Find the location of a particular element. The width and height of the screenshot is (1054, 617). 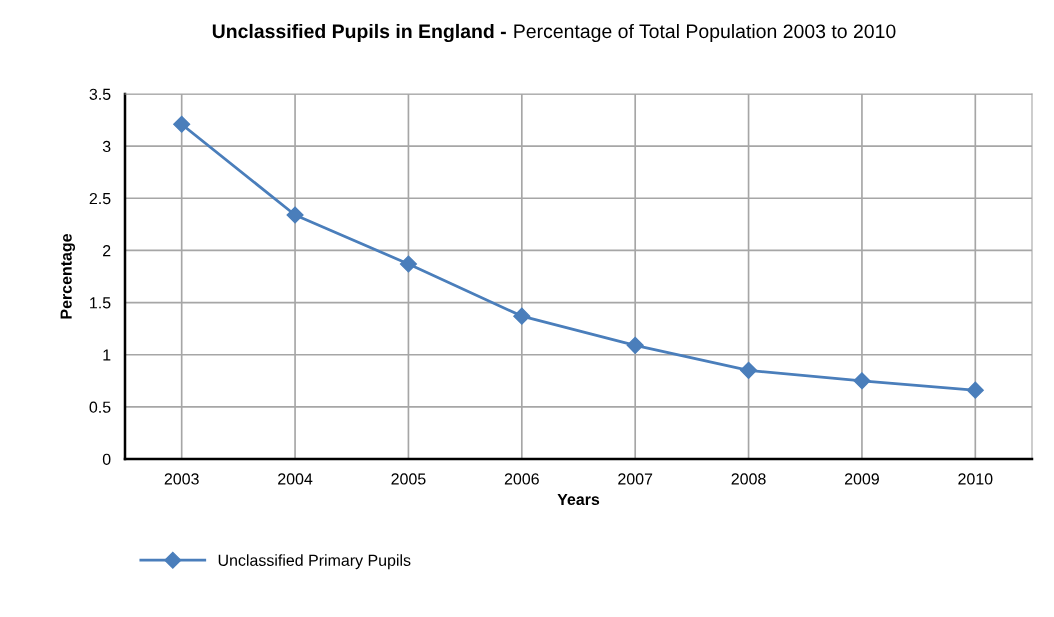

y-tick-label: 2.5 is located at coordinates (100, 198).